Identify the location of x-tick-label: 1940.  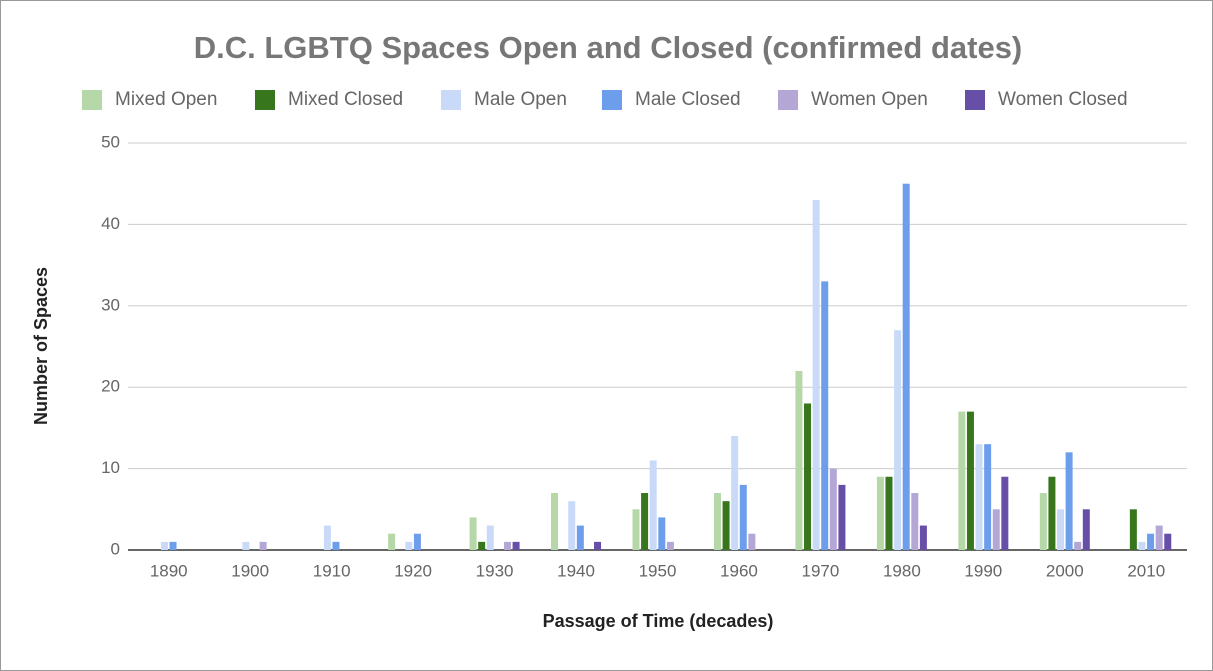
(576, 570).